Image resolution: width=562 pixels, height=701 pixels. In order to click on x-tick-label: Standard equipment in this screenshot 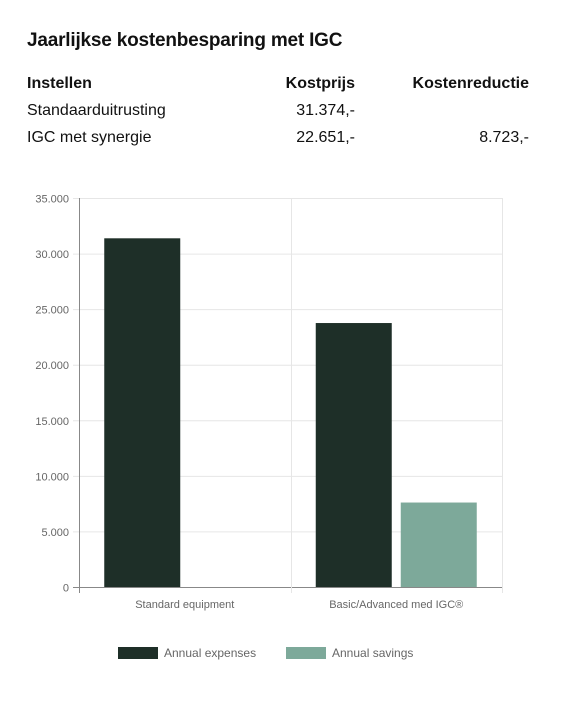, I will do `click(184, 605)`.